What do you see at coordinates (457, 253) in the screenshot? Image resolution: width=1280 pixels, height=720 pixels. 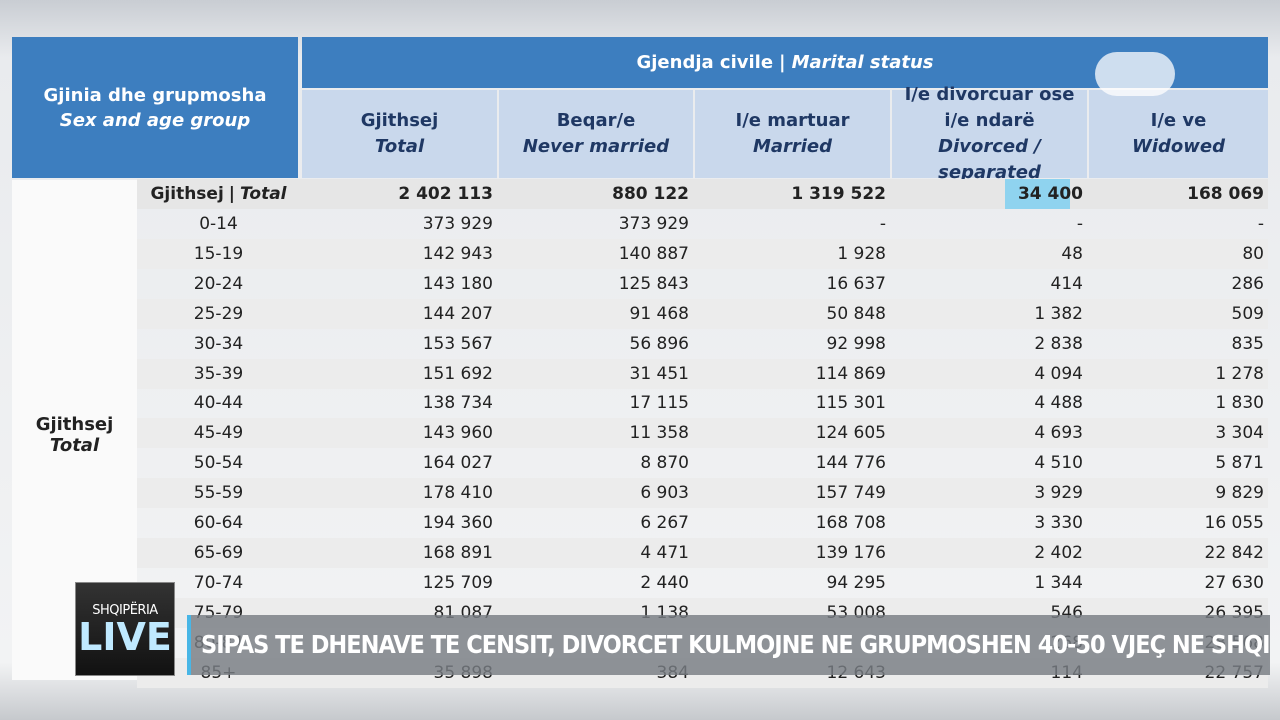 I see `cell: 142 943` at bounding box center [457, 253].